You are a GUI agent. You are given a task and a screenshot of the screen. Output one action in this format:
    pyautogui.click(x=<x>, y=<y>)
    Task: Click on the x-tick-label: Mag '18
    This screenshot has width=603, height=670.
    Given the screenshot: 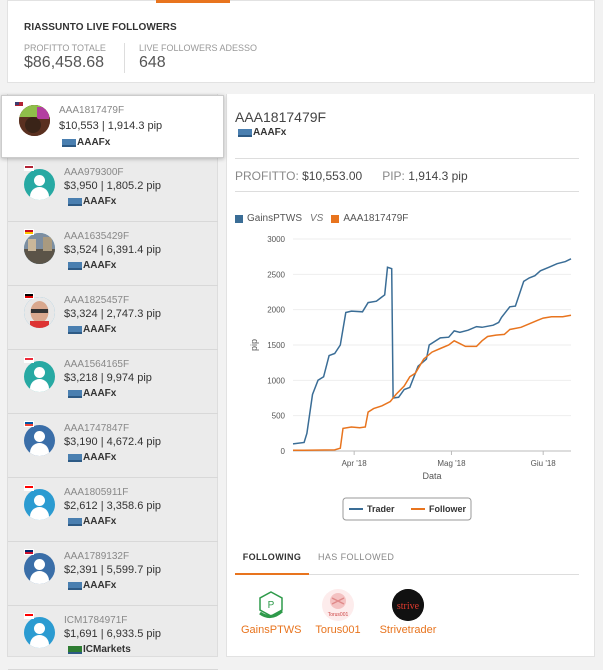 What is the action you would take?
    pyautogui.click(x=451, y=463)
    